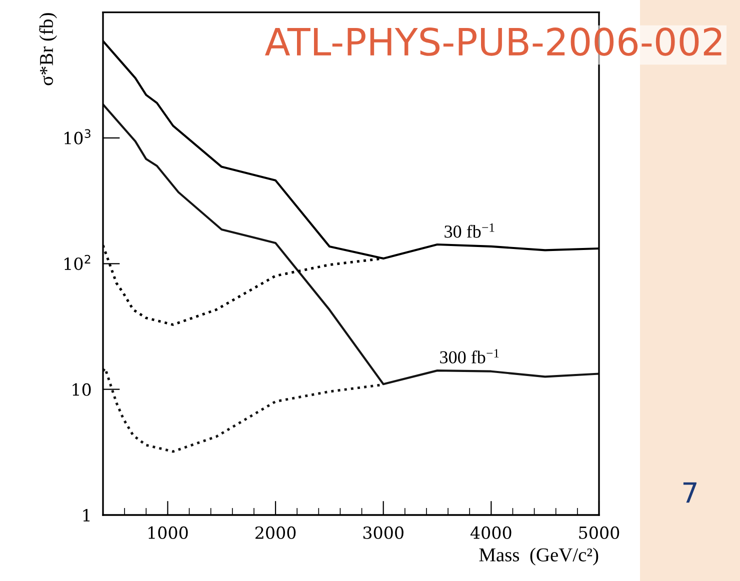  What do you see at coordinates (77, 136) in the screenshot?
I see `y-tick-label: 10$^{3}$` at bounding box center [77, 136].